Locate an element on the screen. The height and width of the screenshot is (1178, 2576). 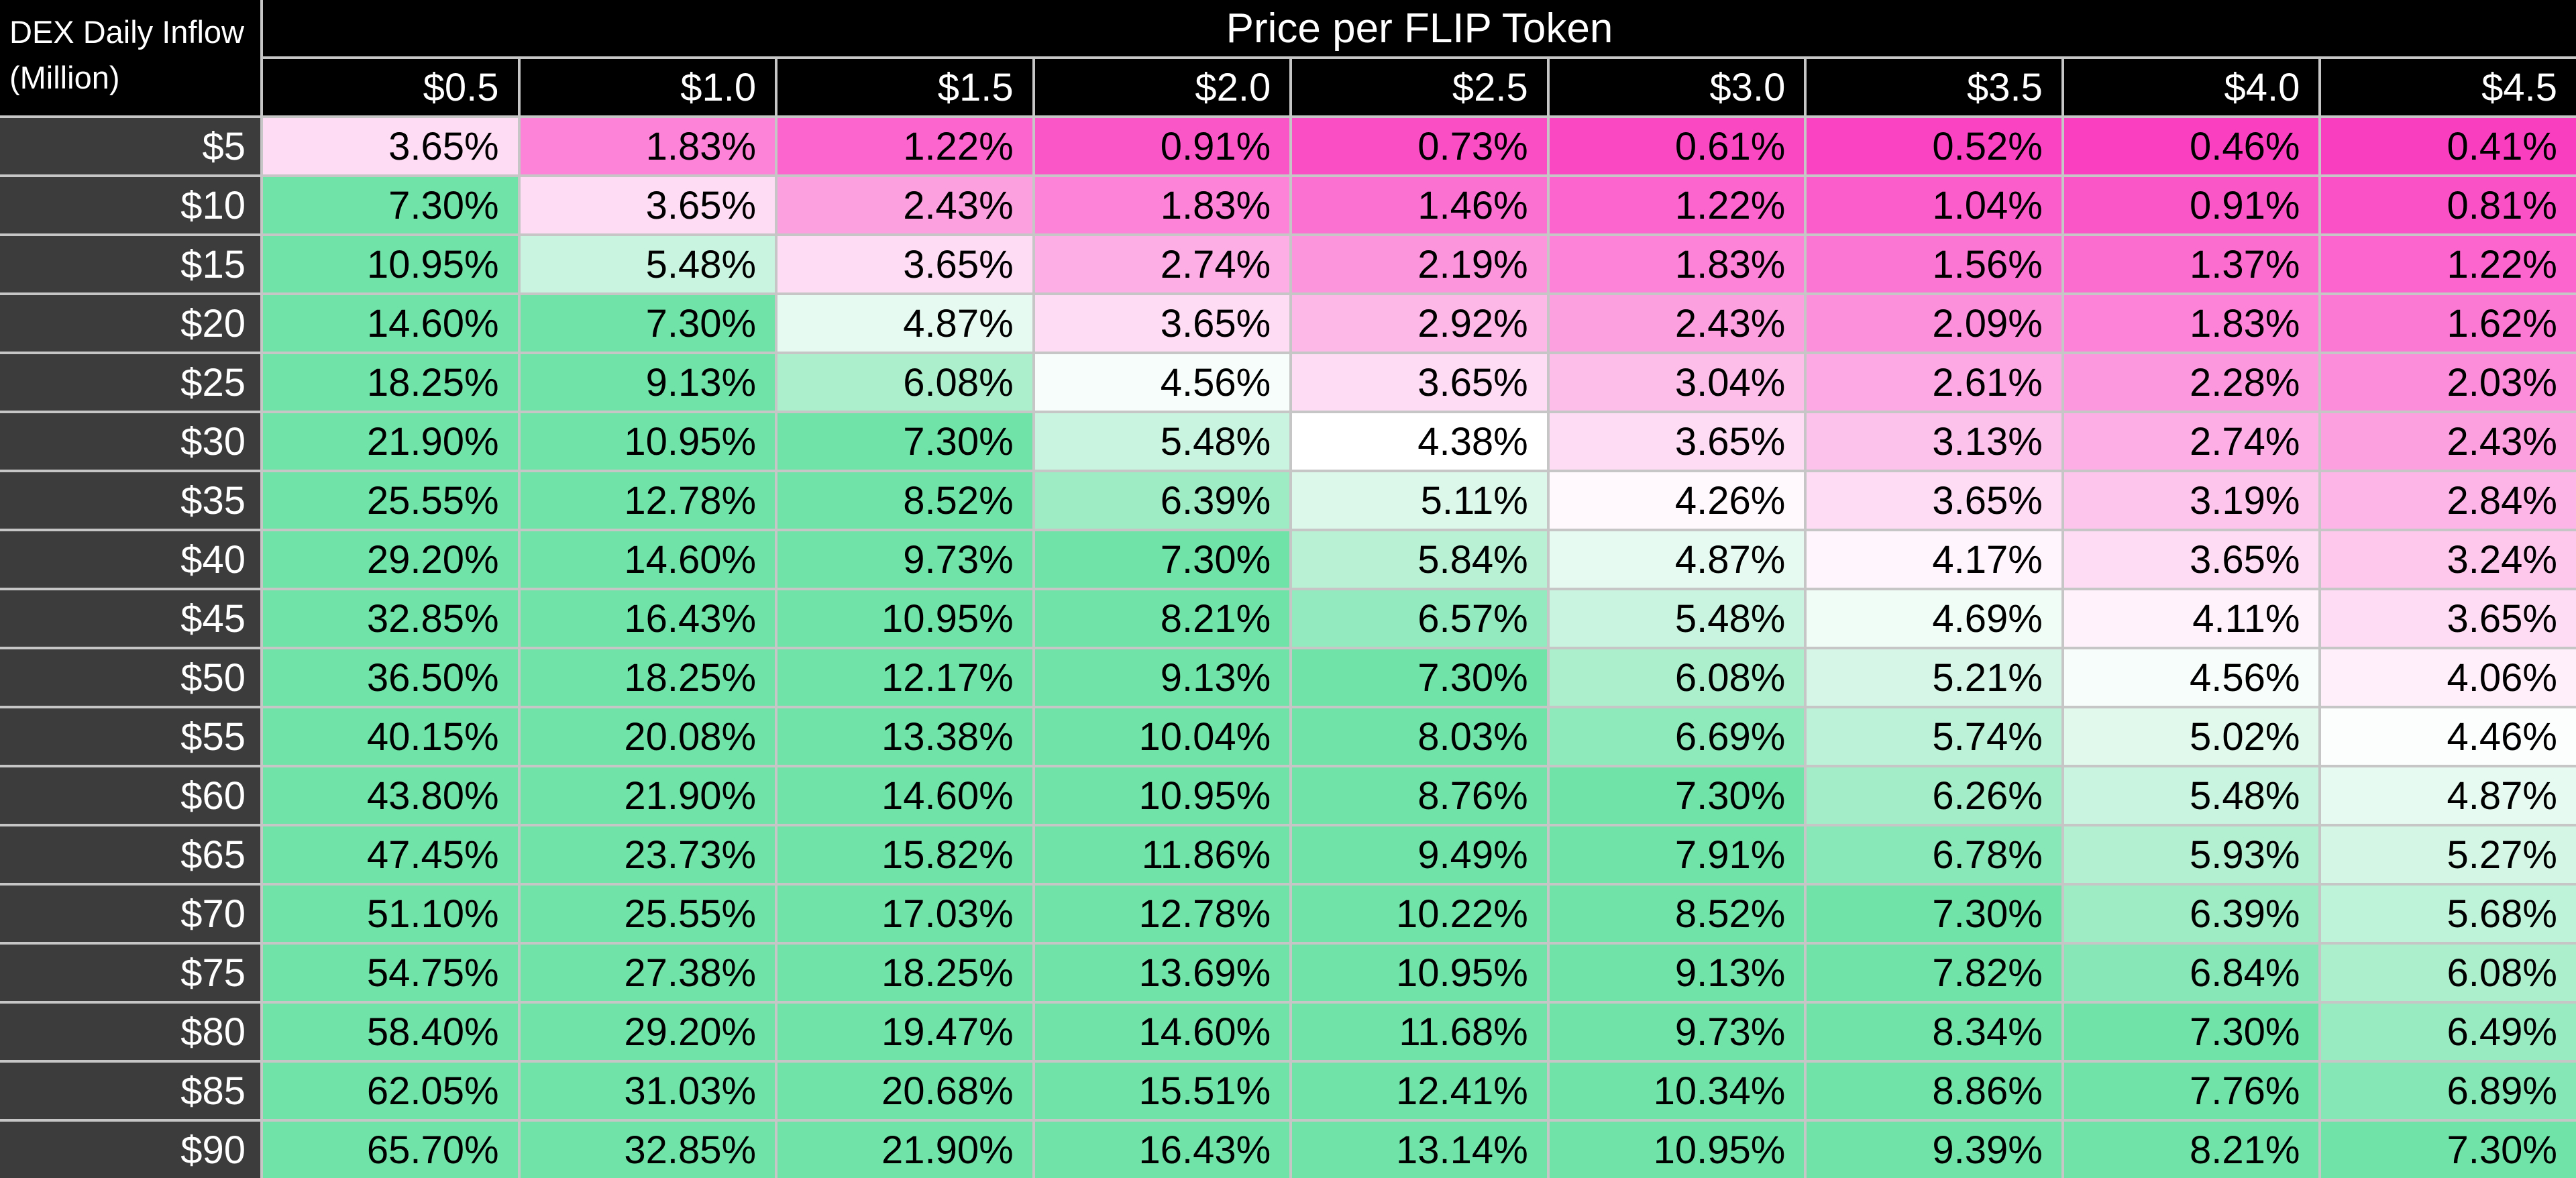
heatmap-cell: 6.89% is located at coordinates (2448, 1091).